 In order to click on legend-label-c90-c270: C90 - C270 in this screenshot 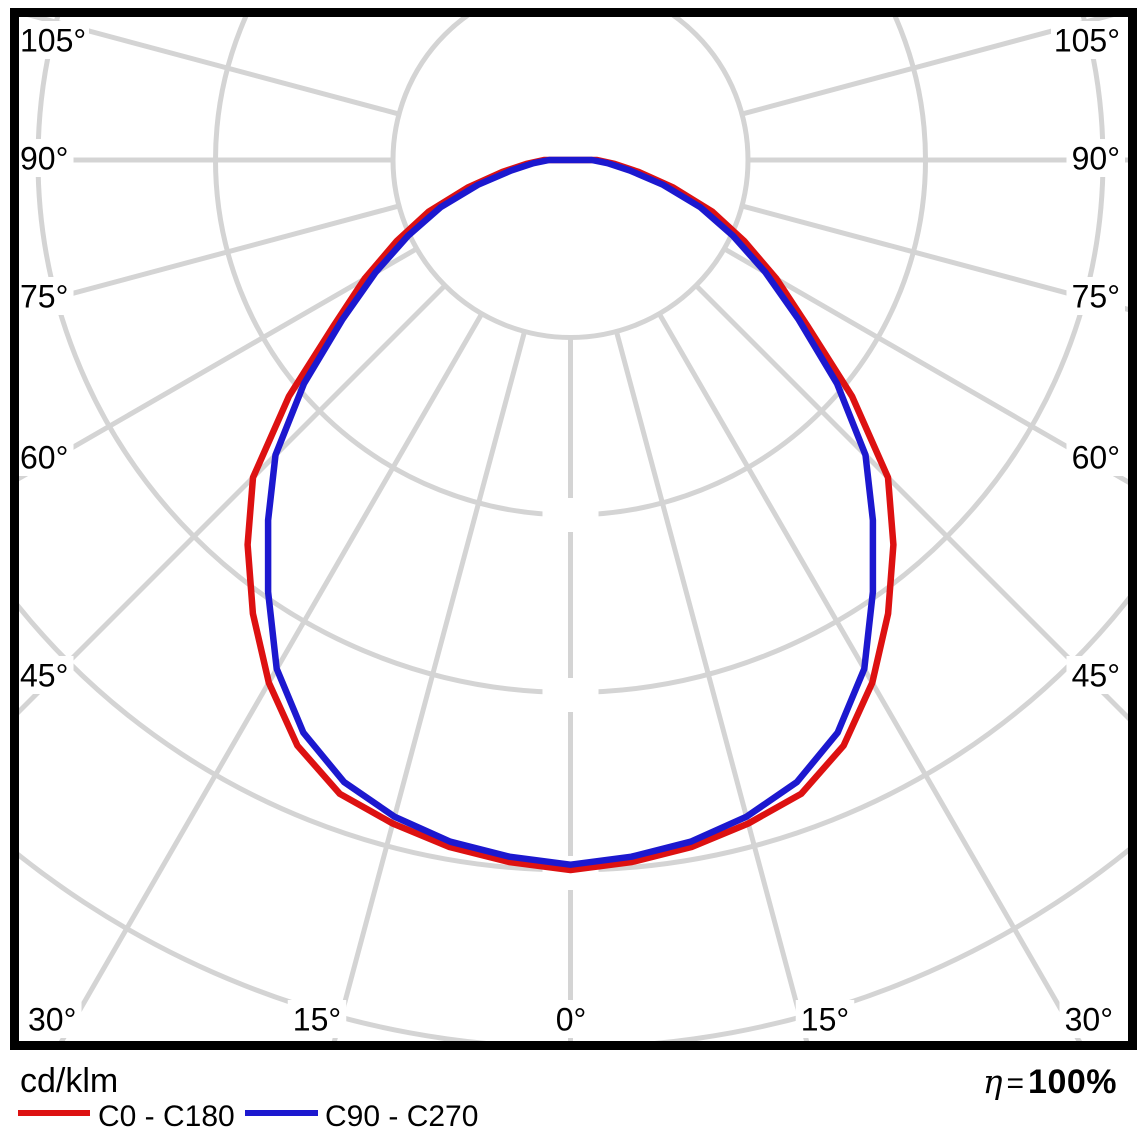, I will do `click(402, 1116)`.